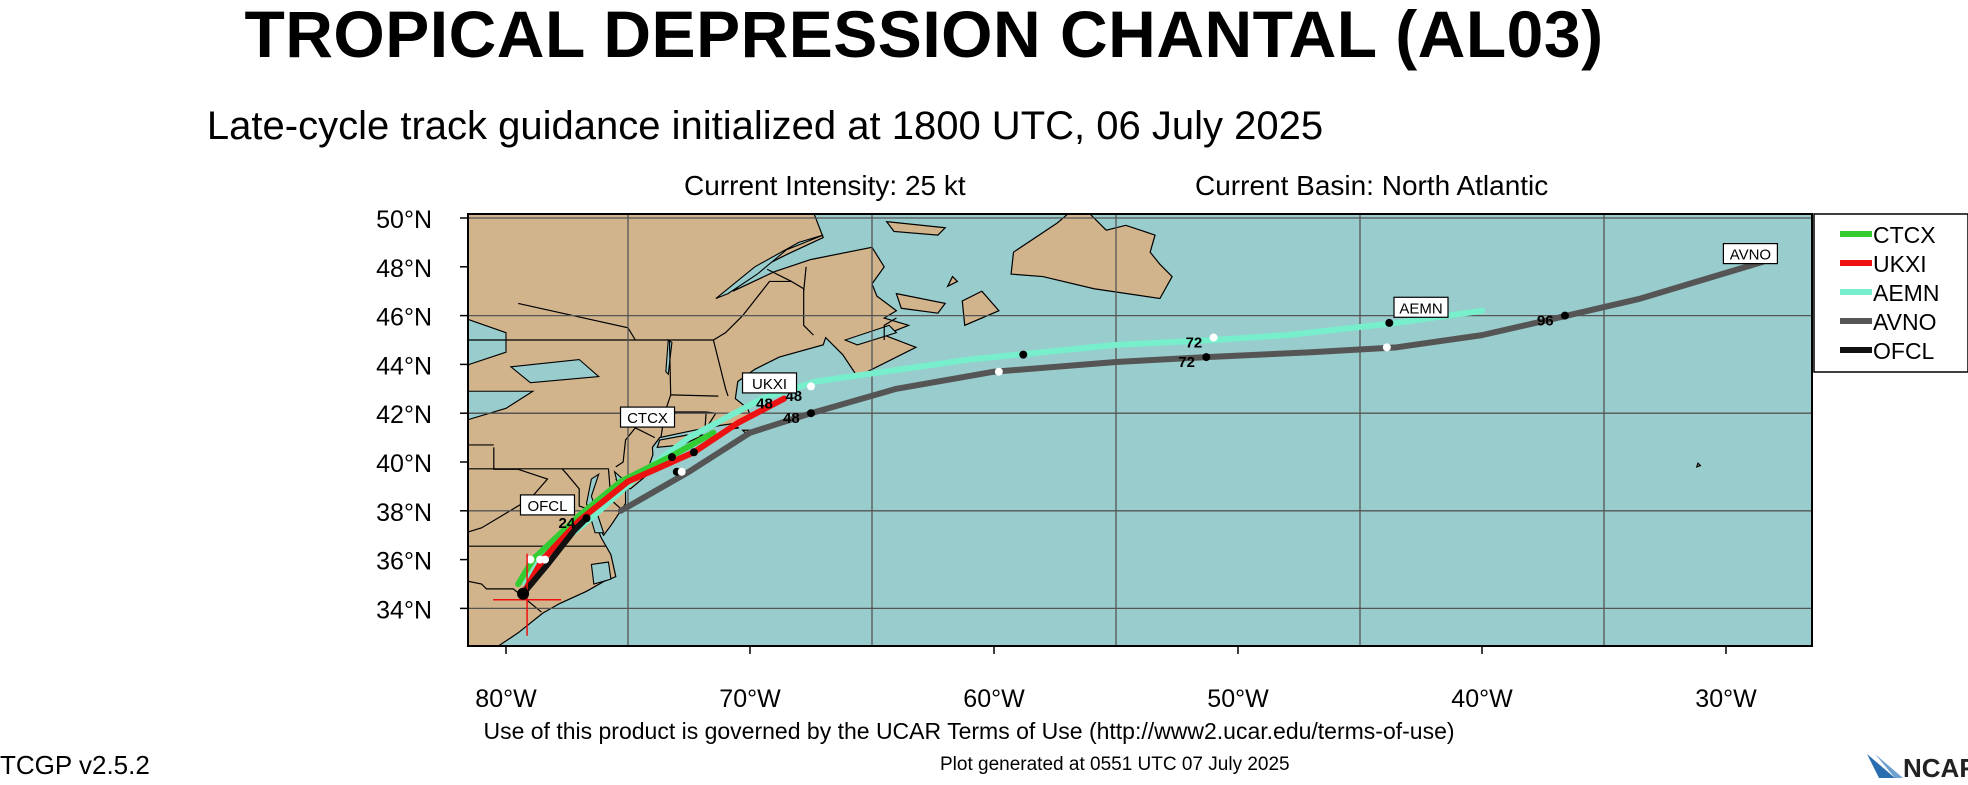  Describe the element at coordinates (404, 269) in the screenshot. I see `lat-tick-label: 48°N` at that location.